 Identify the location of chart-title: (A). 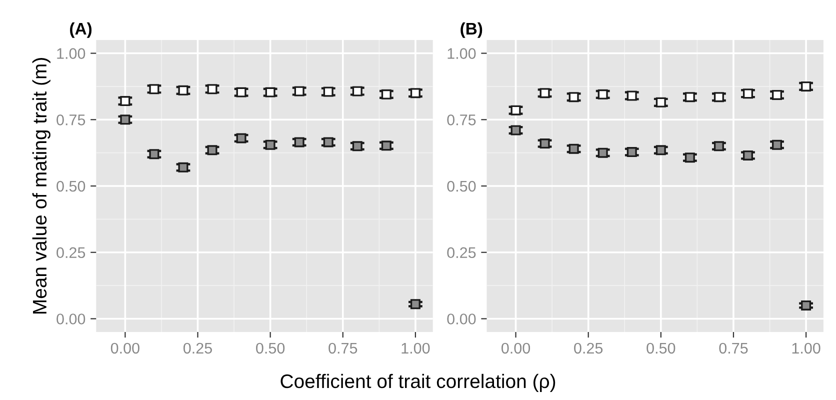
(81, 30).